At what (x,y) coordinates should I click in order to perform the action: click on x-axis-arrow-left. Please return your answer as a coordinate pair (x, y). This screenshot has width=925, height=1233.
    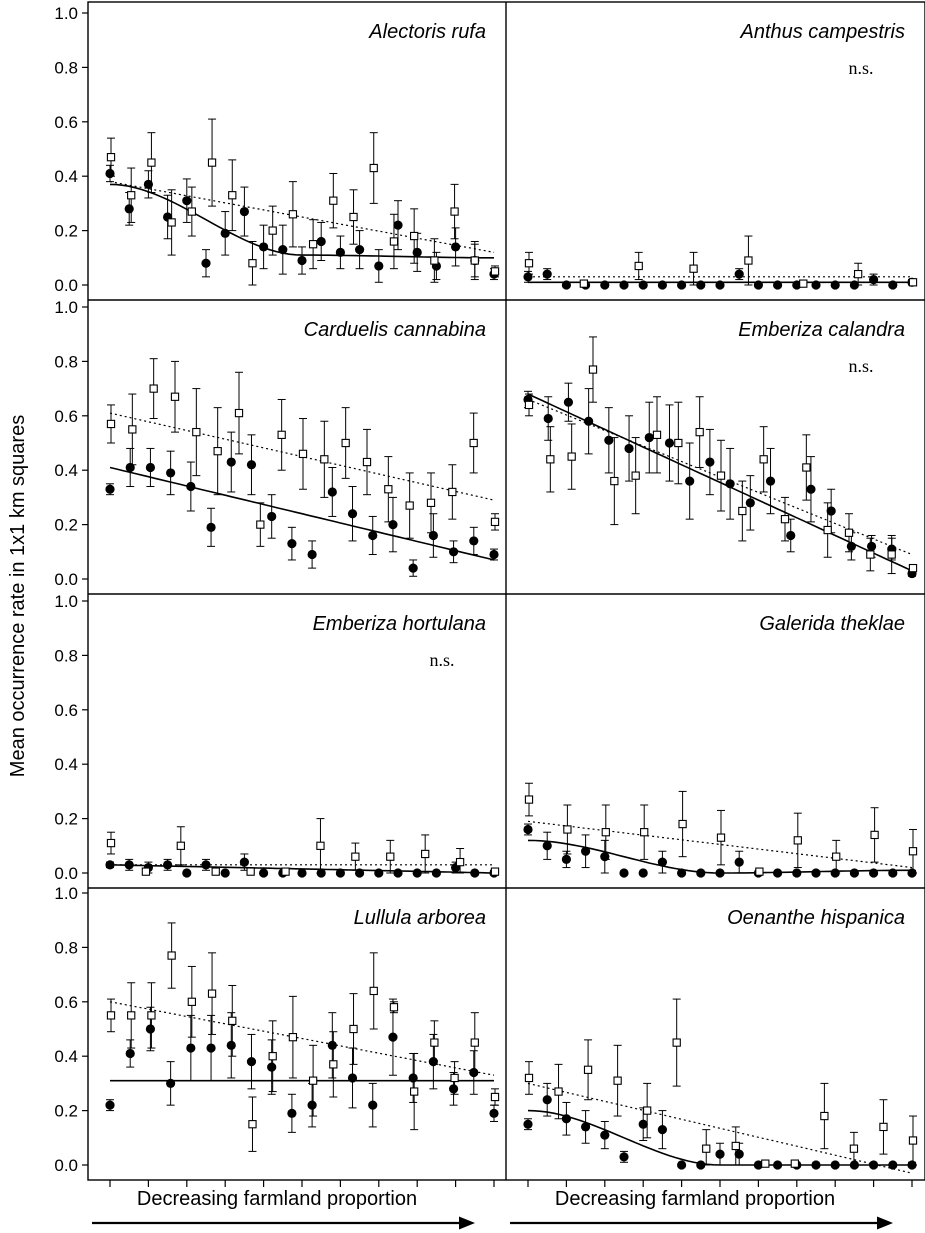
    Looking at the image, I should click on (283, 1223).